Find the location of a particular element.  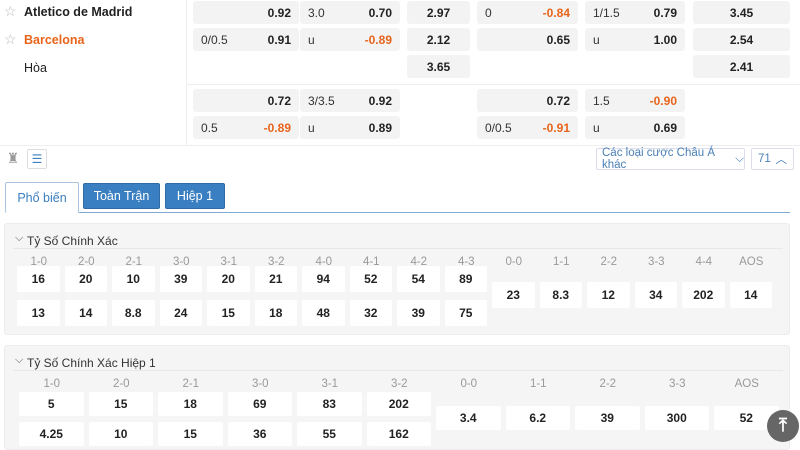

score-odds-draw: 12 is located at coordinates (608, 295).